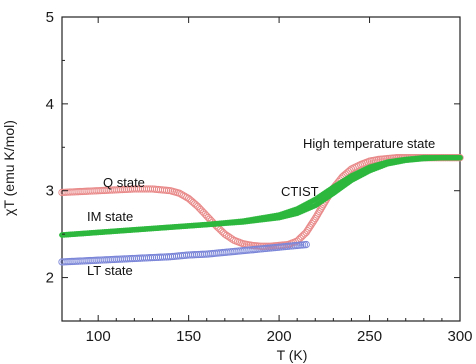 The width and height of the screenshot is (476, 364). What do you see at coordinates (188, 336) in the screenshot?
I see `x-tick-label: 150` at bounding box center [188, 336].